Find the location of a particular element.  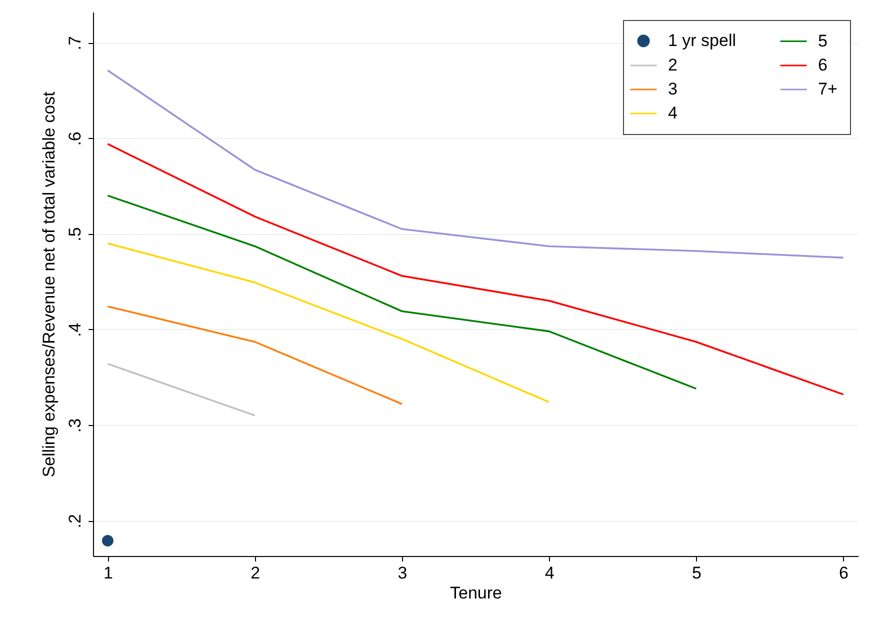

x-tick-label: 2 is located at coordinates (255, 573).